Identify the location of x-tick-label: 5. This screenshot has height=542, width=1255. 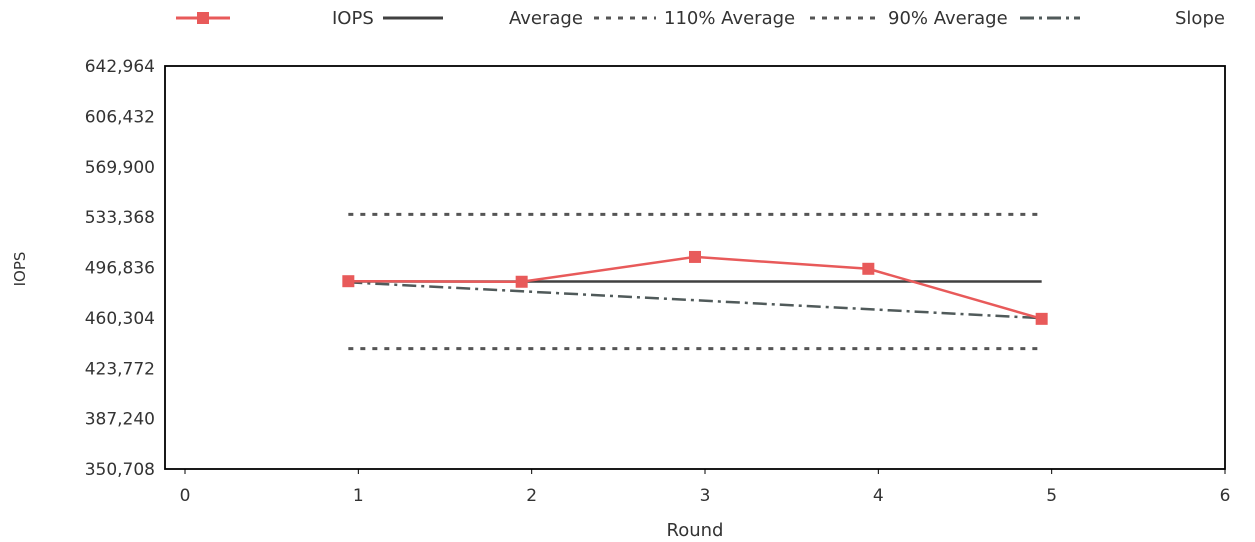
(1051, 496).